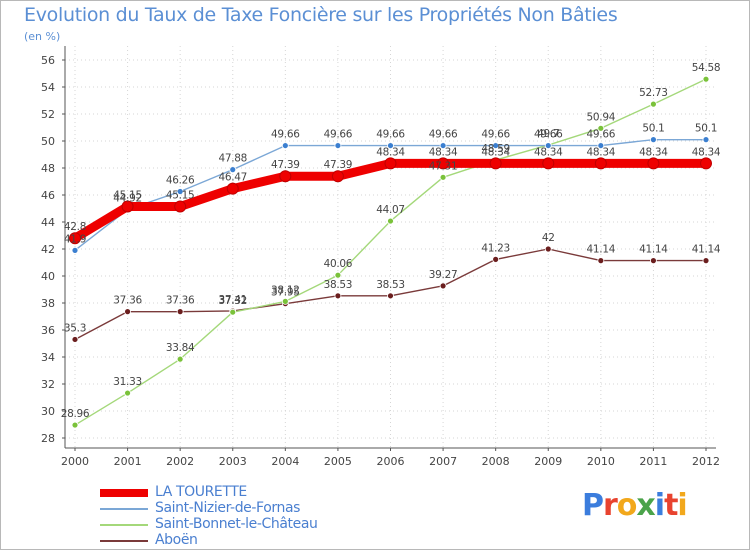 The image size is (750, 550). I want to click on y-tick-label: 36, so click(48, 330).